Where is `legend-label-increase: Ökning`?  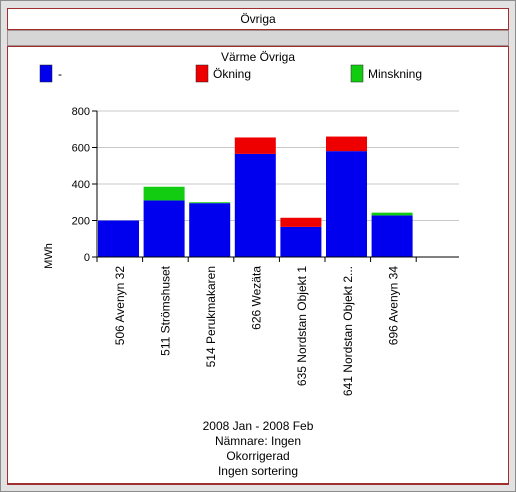 legend-label-increase: Ökning is located at coordinates (232, 74).